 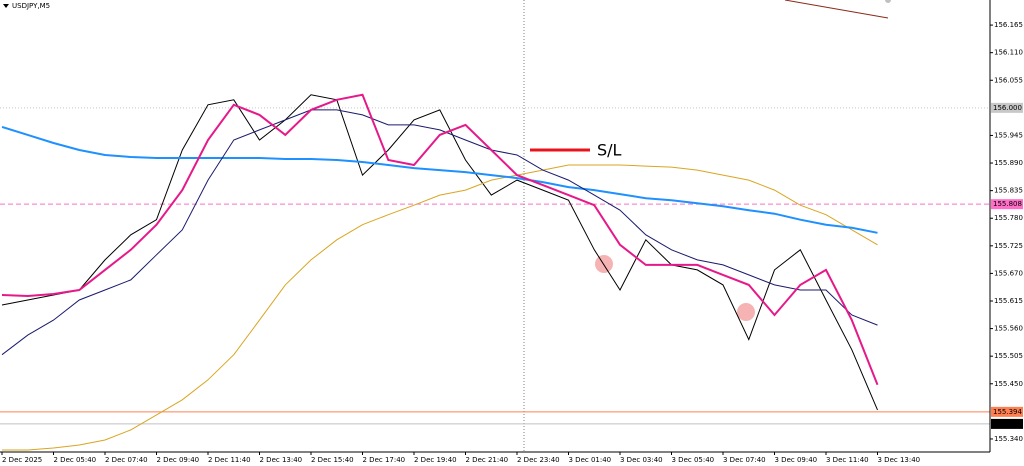 What do you see at coordinates (487, 460) in the screenshot?
I see `x-tick-label: 2 Dec 21:40` at bounding box center [487, 460].